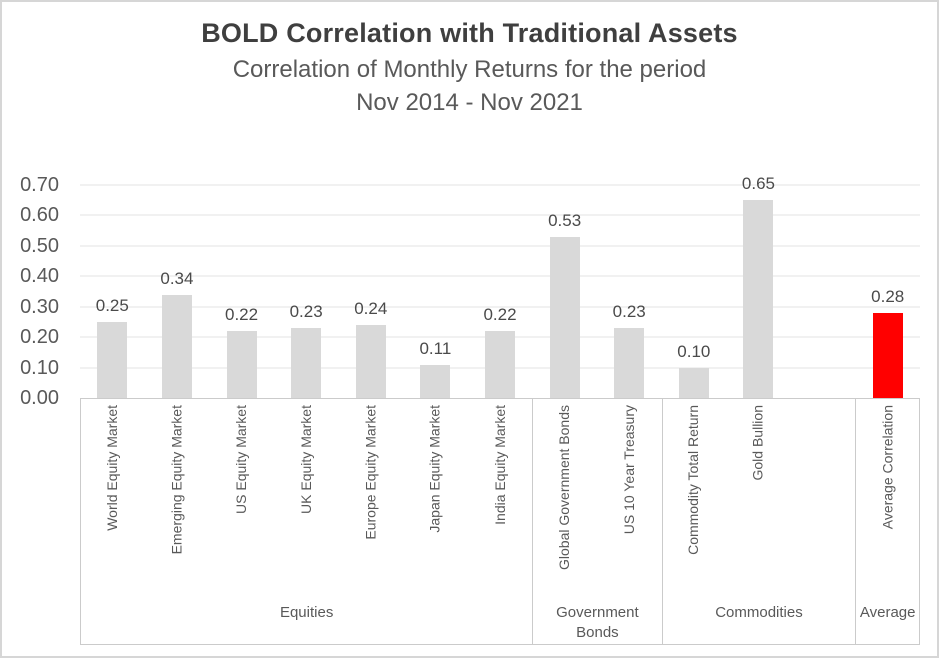 The image size is (939, 658). I want to click on y-axis-tick-label: 0.50, so click(39, 245).